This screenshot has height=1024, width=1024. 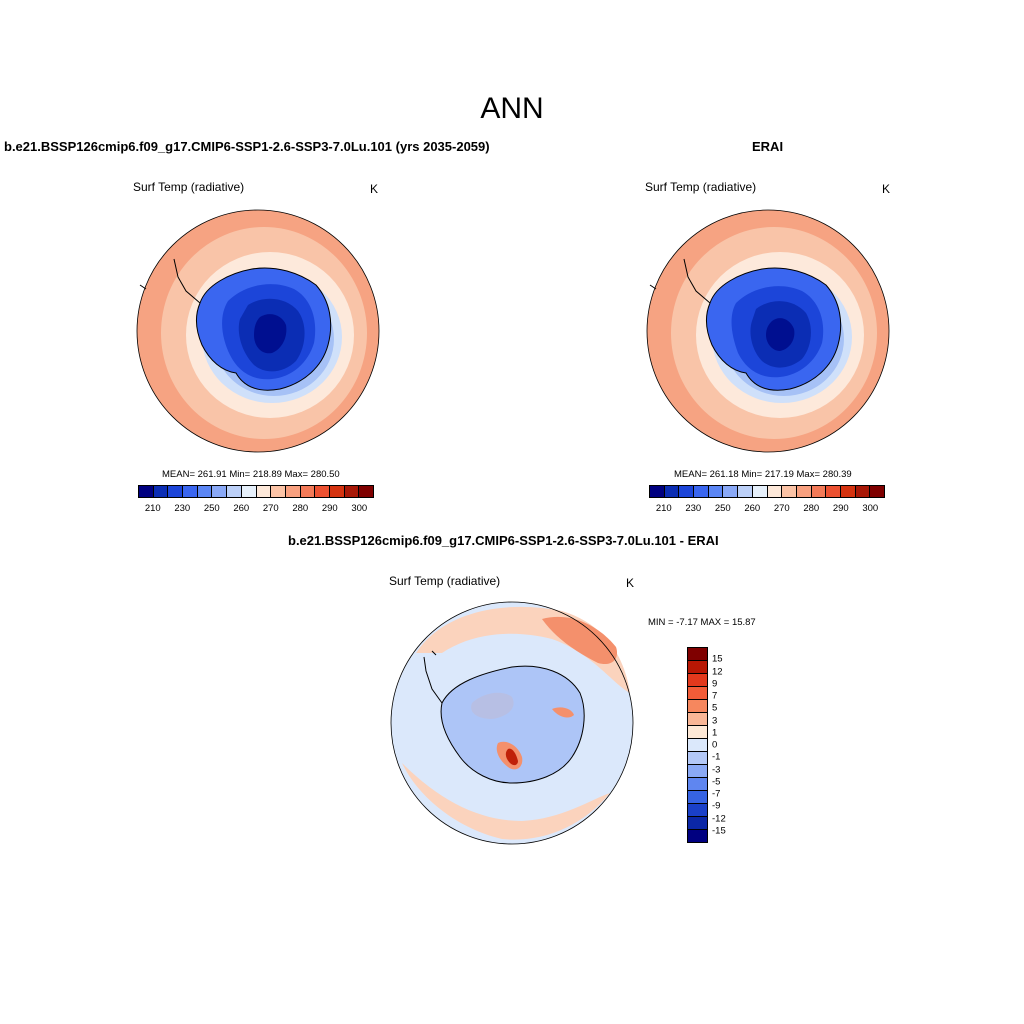 What do you see at coordinates (727, 745) in the screenshot?
I see `diff-colorbar-ticks: 15 12 9 7 5 3 1 0 -1 -3 -5 -7 -9 -12 -15` at bounding box center [727, 745].